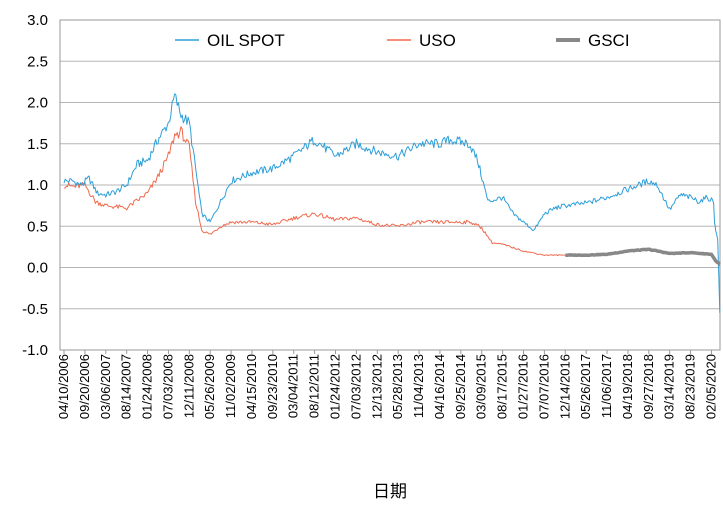 The width and height of the screenshot is (723, 507). I want to click on x-tick-label: 07/03/2008, so click(167, 386).